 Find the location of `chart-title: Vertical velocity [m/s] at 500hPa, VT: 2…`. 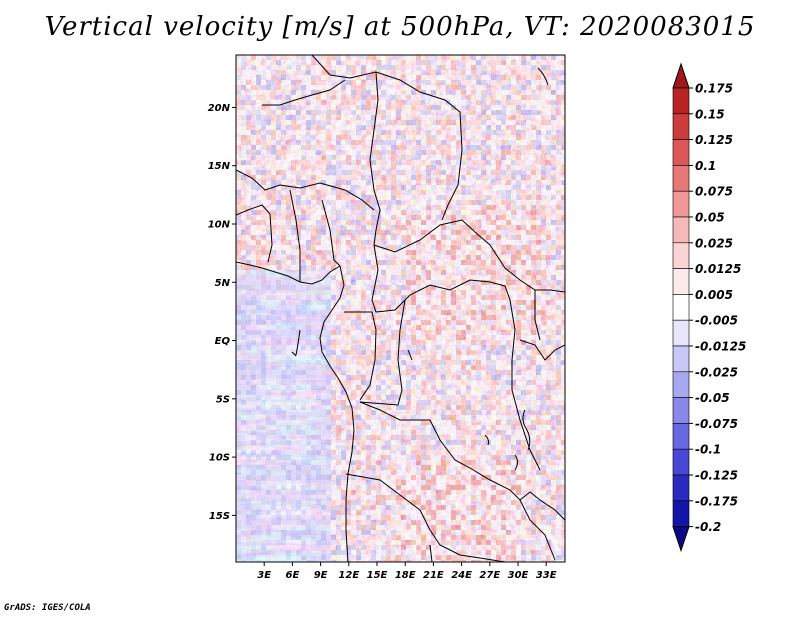

chart-title: Vertical velocity [m/s] at 500hPa, VT: 2… is located at coordinates (400, 27).